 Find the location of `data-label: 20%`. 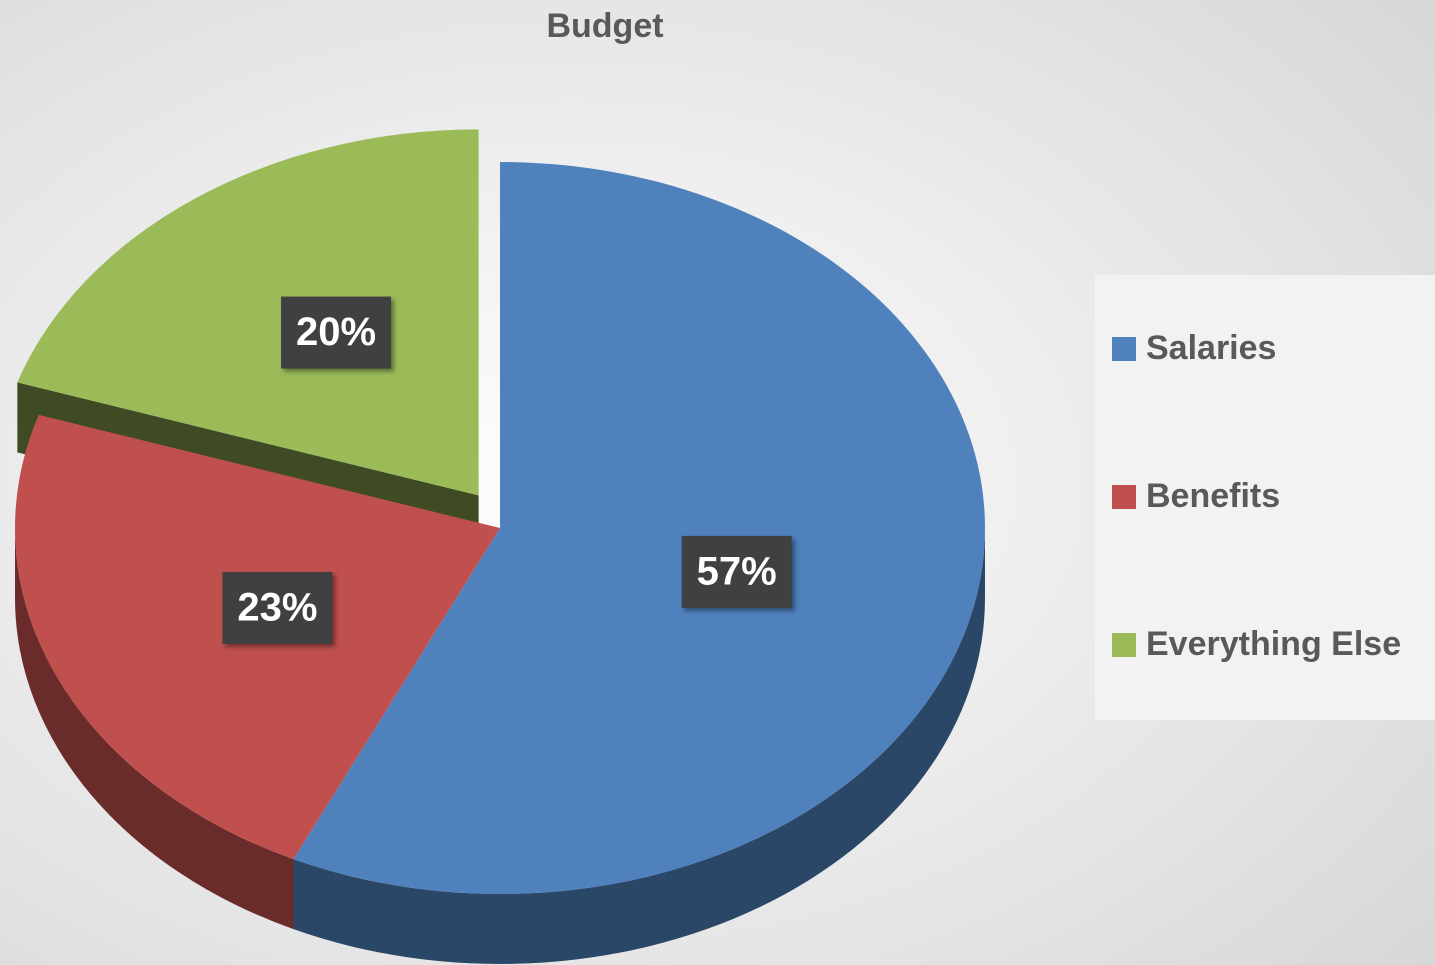

data-label: 20% is located at coordinates (336, 332).